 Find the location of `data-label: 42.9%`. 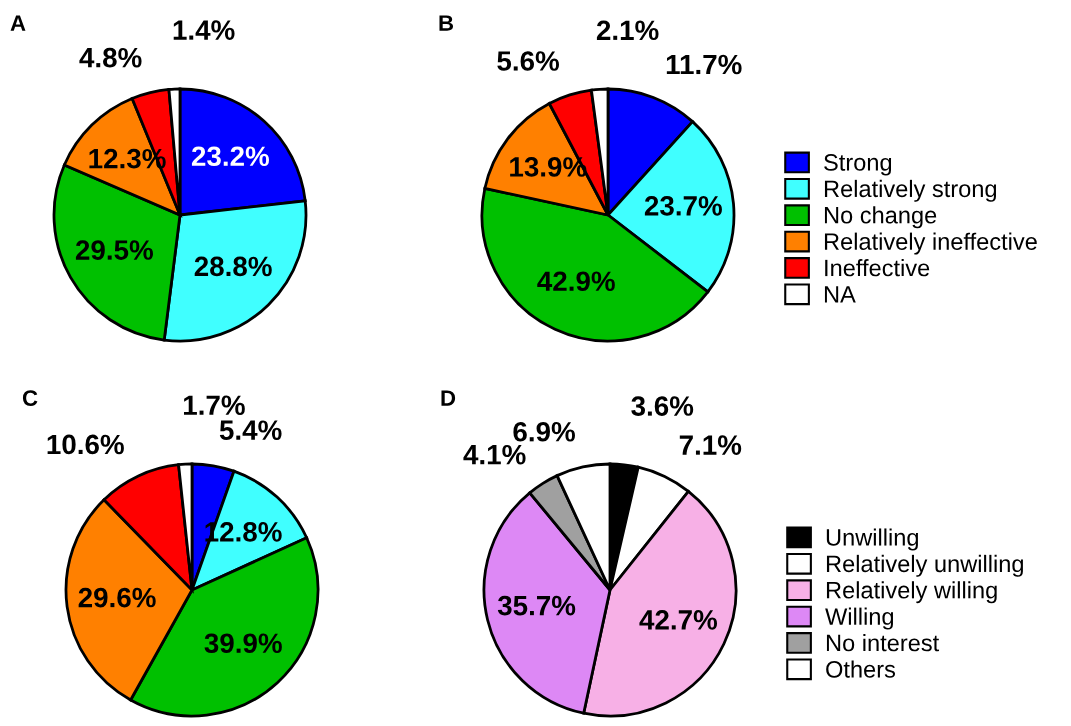

data-label: 42.9% is located at coordinates (576, 281).